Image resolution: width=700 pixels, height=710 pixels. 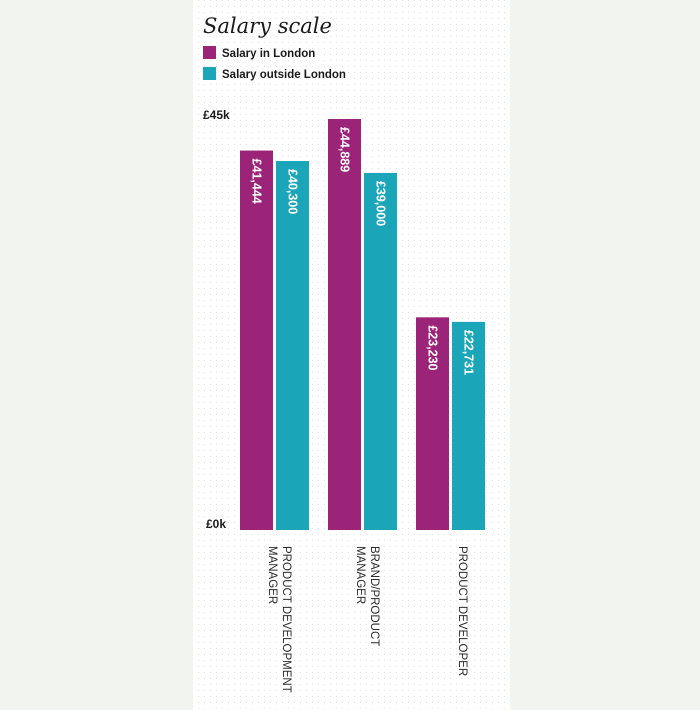 I want to click on legend-label-london: Salary in London, so click(x=268, y=54).